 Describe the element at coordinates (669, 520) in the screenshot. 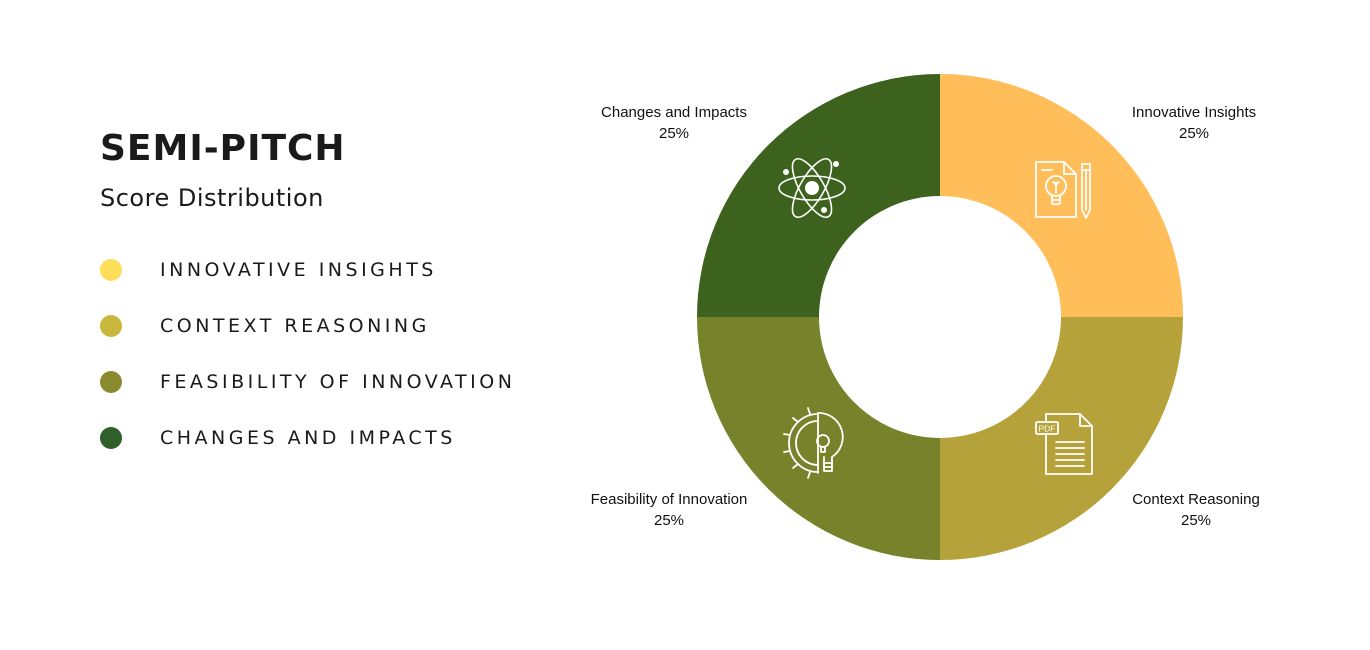

I see `slice-value-feasibility-of-innovation: 25%` at that location.